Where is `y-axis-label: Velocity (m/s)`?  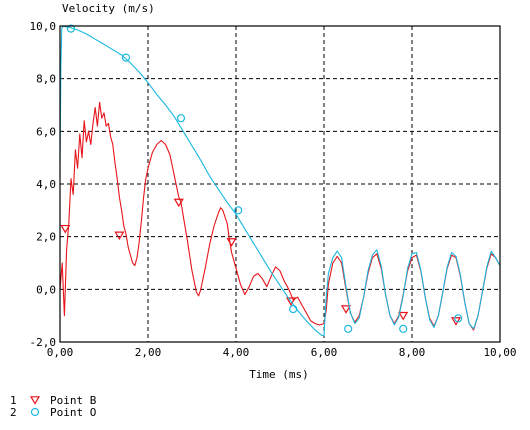 y-axis-label: Velocity (m/s) is located at coordinates (108, 8).